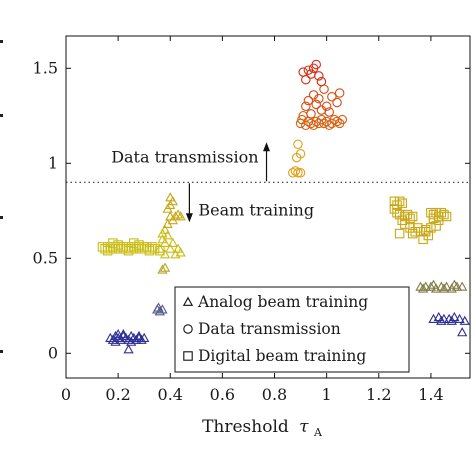  I want to click on x-tick-label-7: 1.4, so click(430, 394).